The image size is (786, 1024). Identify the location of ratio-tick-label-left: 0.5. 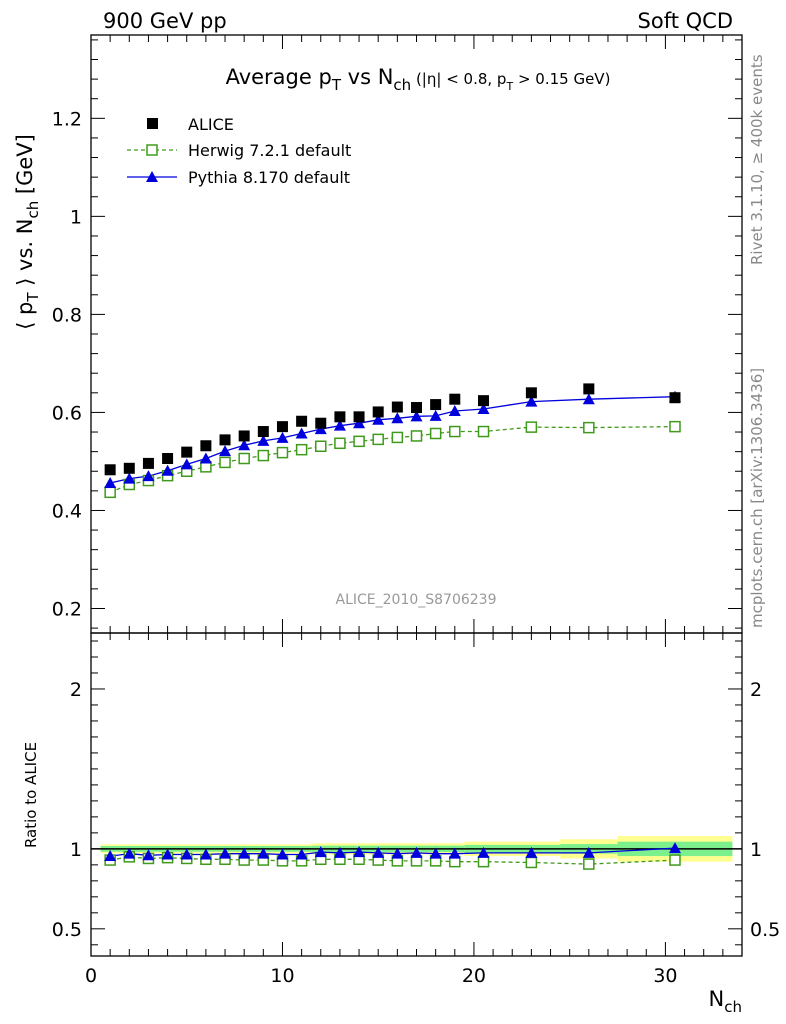
(67, 930).